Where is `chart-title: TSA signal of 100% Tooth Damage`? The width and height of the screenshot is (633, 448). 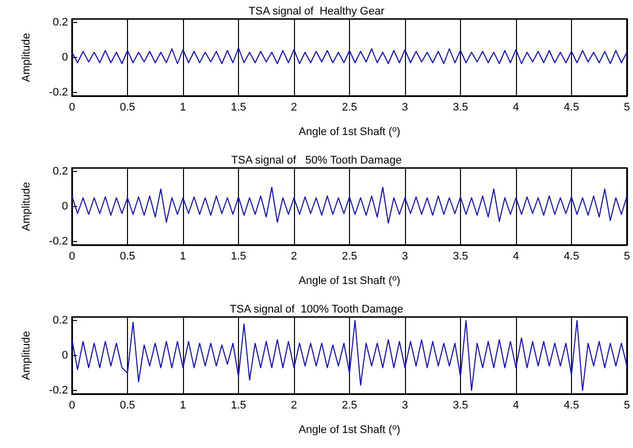 chart-title: TSA signal of 100% Tooth Damage is located at coordinates (317, 310).